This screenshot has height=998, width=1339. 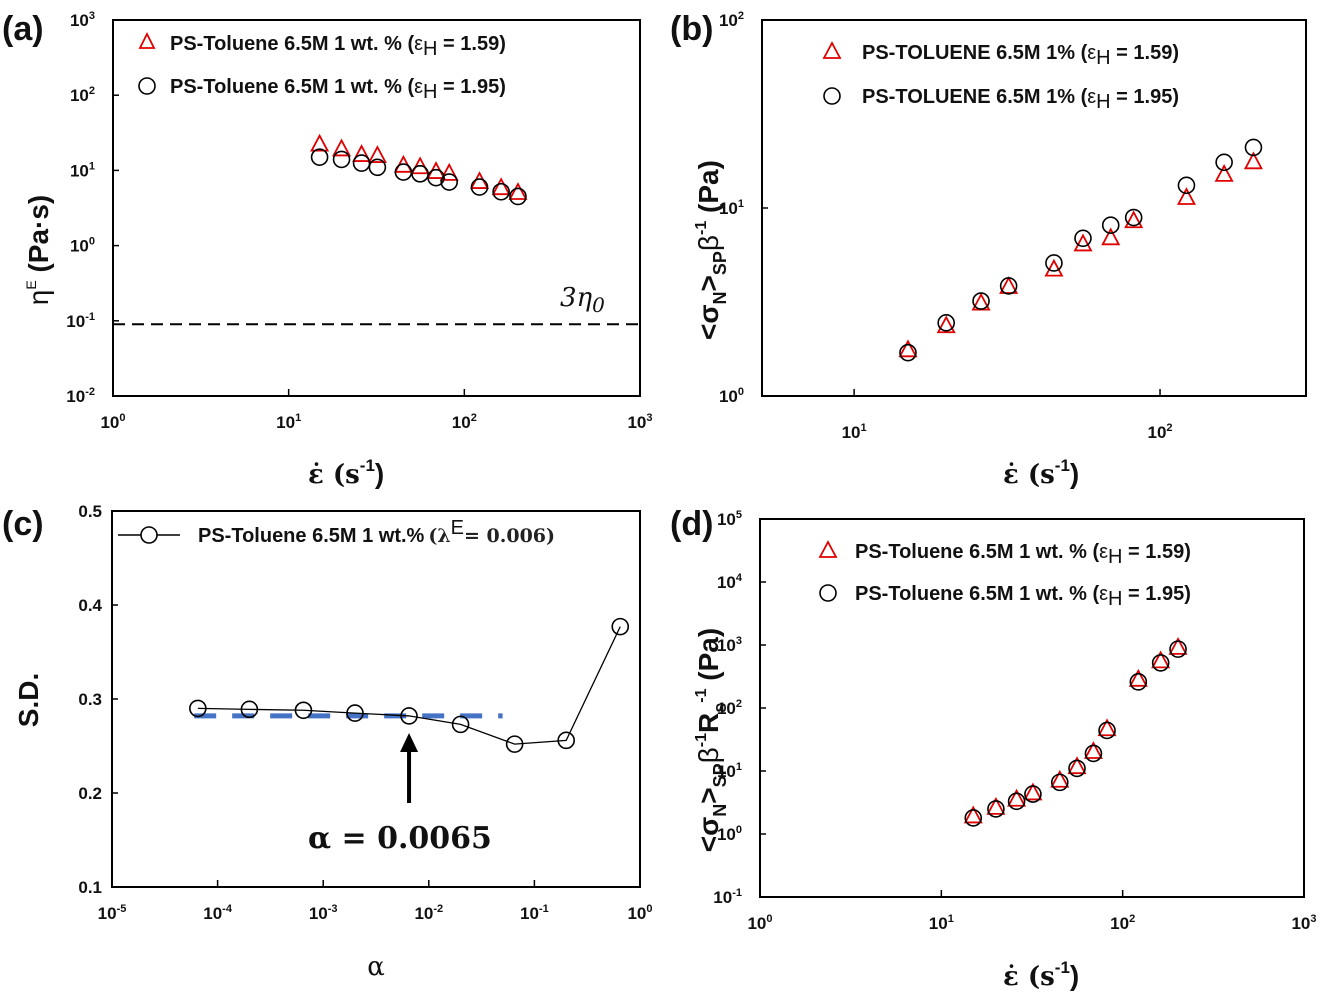 I want to click on x-axis-label-d: ε̇ (s-1), so click(x=1041, y=975).